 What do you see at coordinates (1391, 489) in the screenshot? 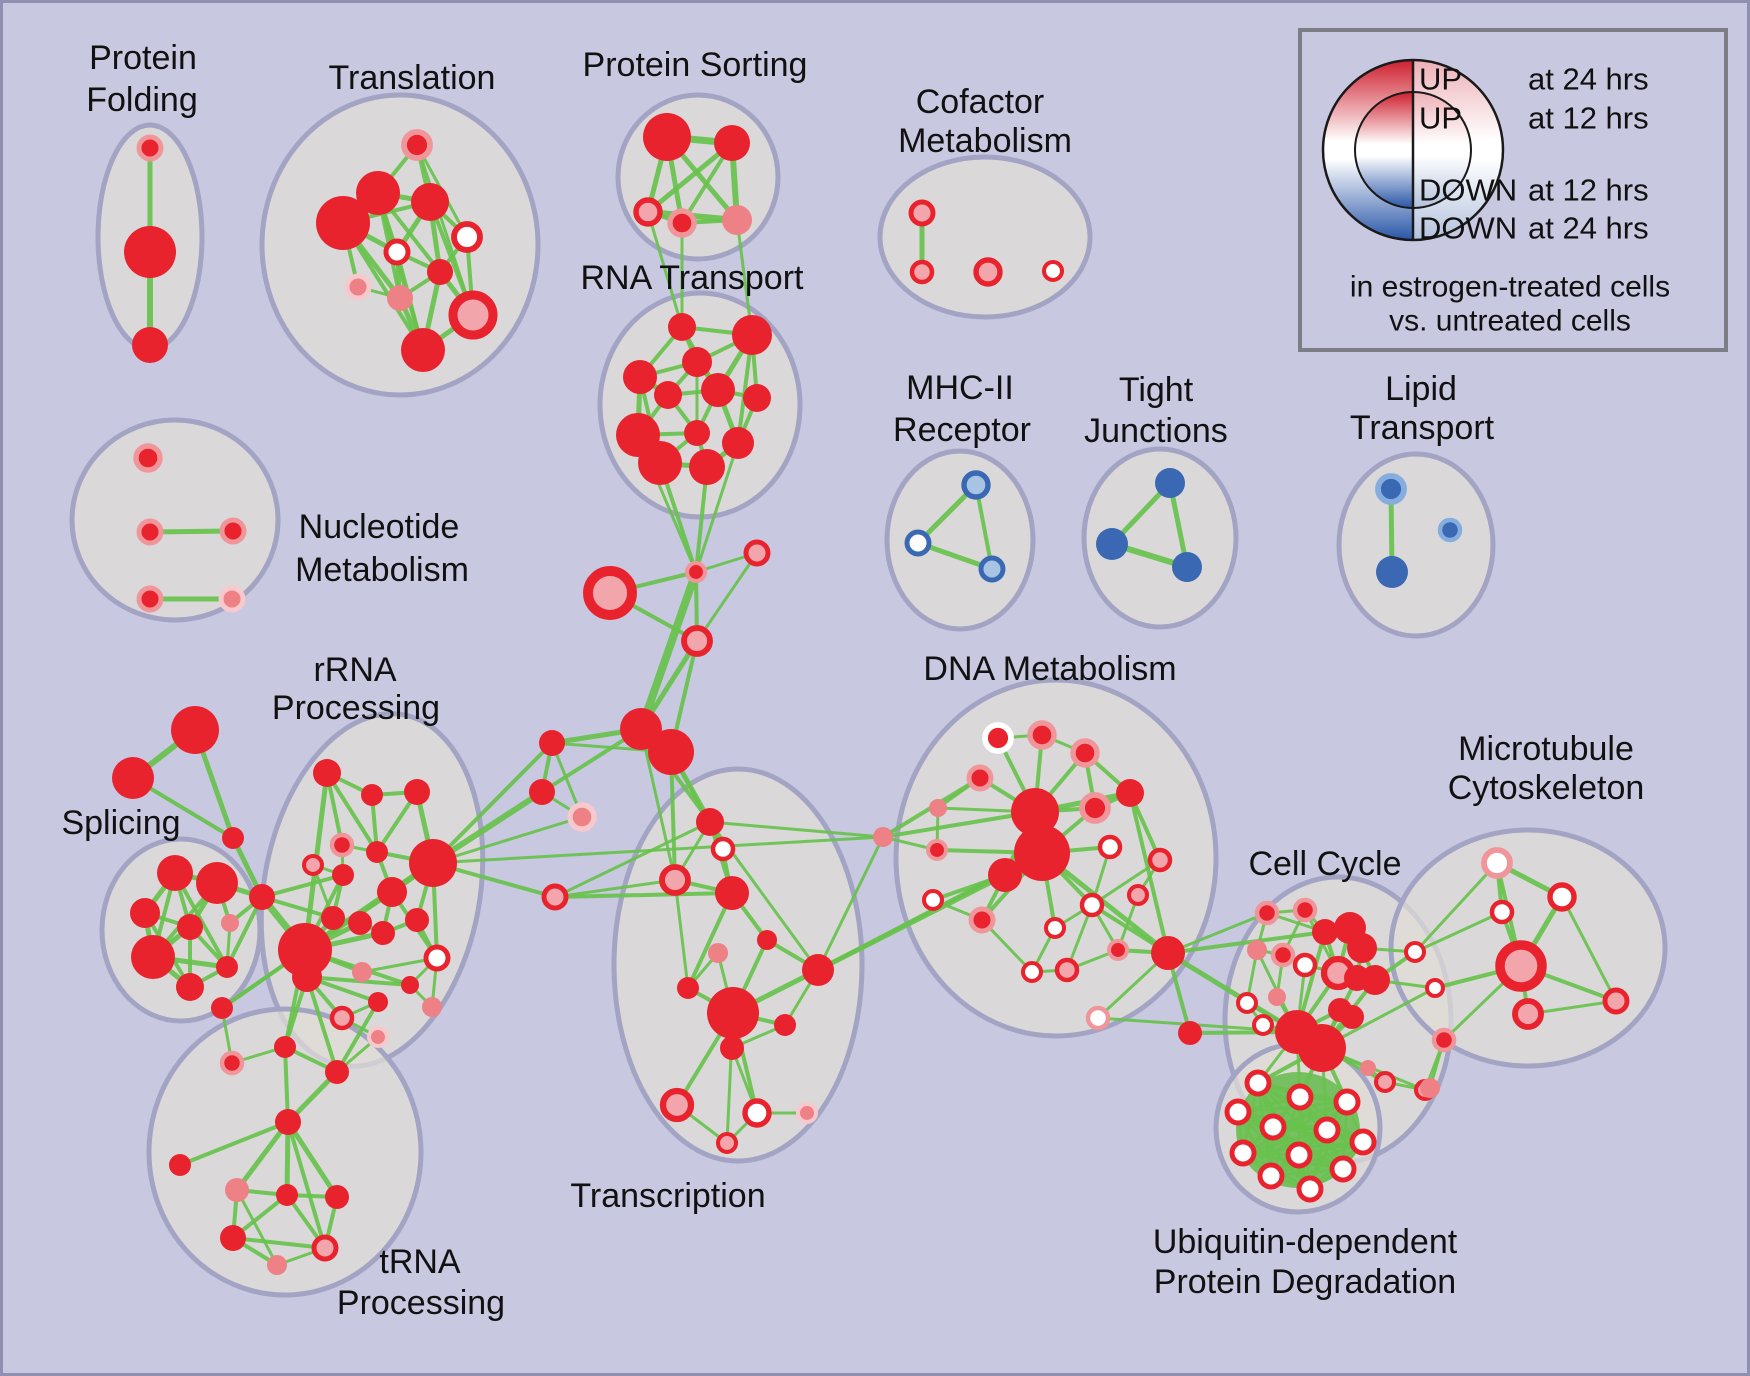
I see `lightblue-ring-blue-center-node` at bounding box center [1391, 489].